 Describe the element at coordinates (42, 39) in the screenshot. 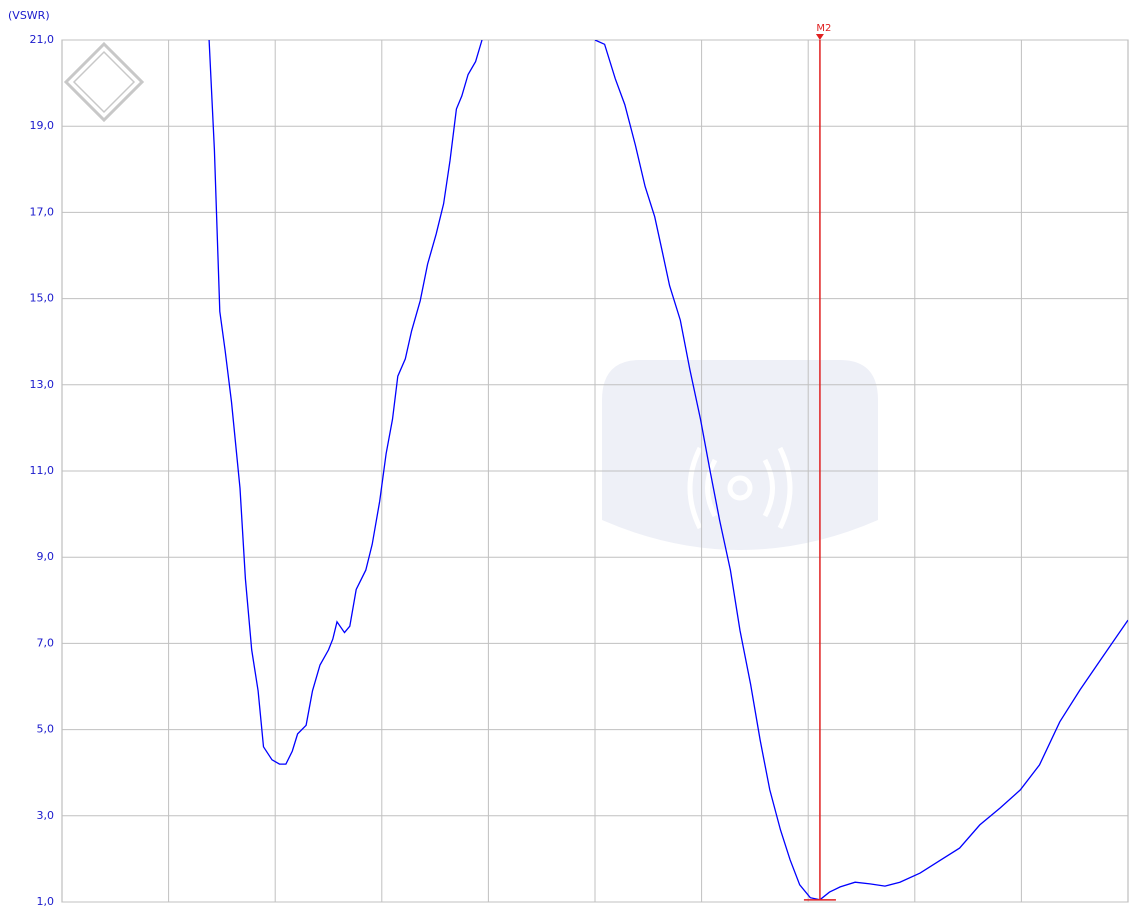

I see `y-tick-label: 21,0` at that location.